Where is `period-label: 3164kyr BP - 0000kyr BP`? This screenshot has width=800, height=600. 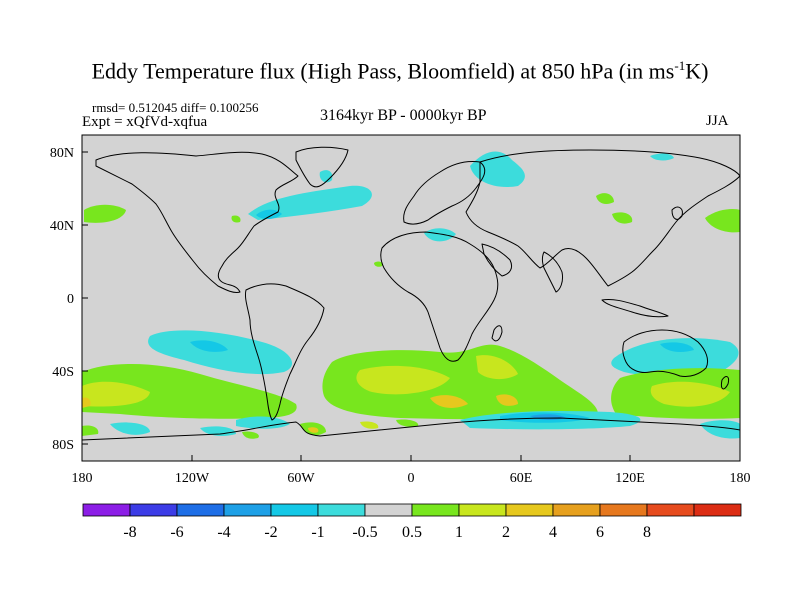
period-label: 3164kyr BP - 0000kyr BP is located at coordinates (403, 115).